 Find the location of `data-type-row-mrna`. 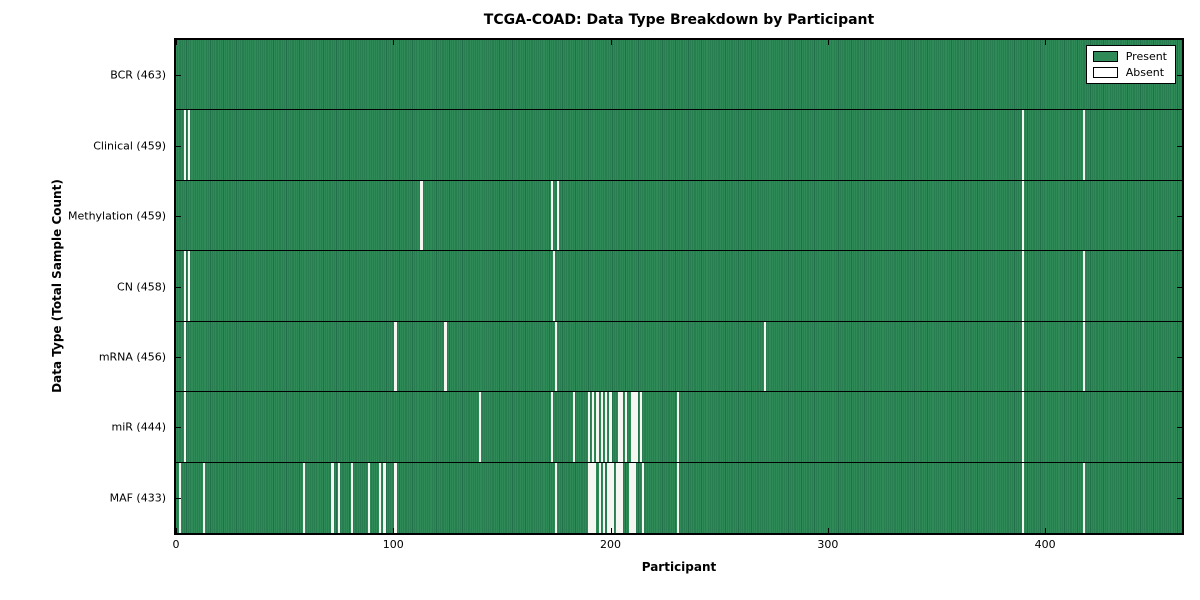

data-type-row-mrna is located at coordinates (679, 357).